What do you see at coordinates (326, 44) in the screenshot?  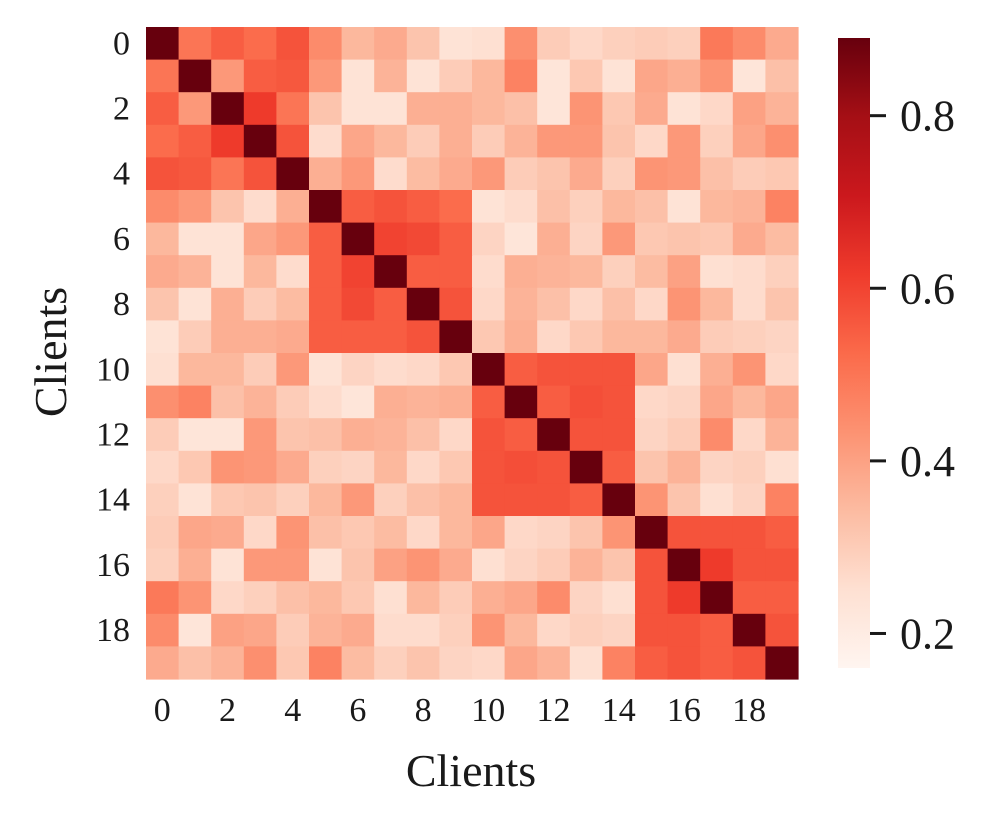 I see `heatmap-cell-r0-c5` at bounding box center [326, 44].